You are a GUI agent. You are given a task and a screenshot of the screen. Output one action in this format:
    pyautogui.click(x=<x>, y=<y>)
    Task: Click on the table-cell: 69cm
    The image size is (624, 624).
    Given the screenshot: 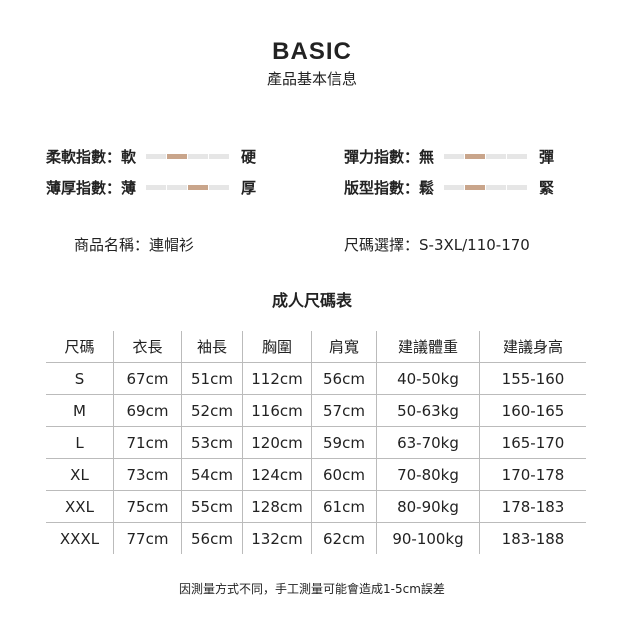 What is the action you would take?
    pyautogui.click(x=147, y=410)
    